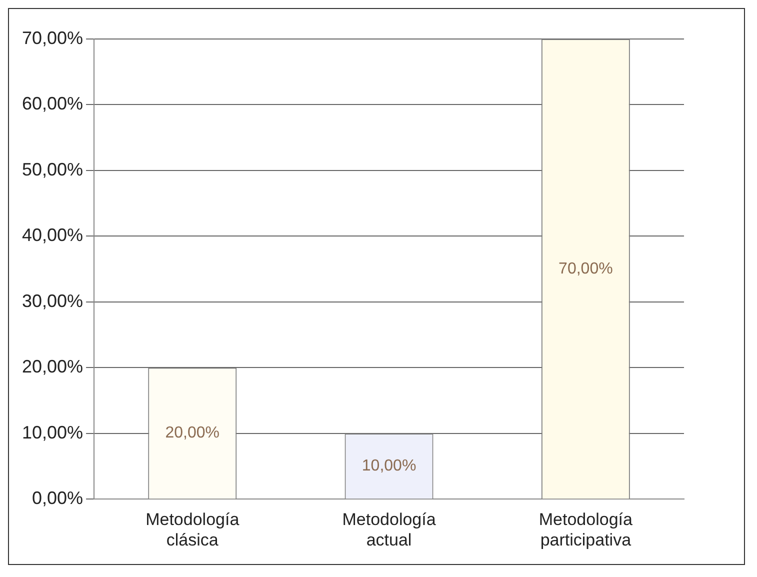 The image size is (757, 577). Describe the element at coordinates (585, 530) in the screenshot. I see `x-tick-label: Metodología participativa` at that location.